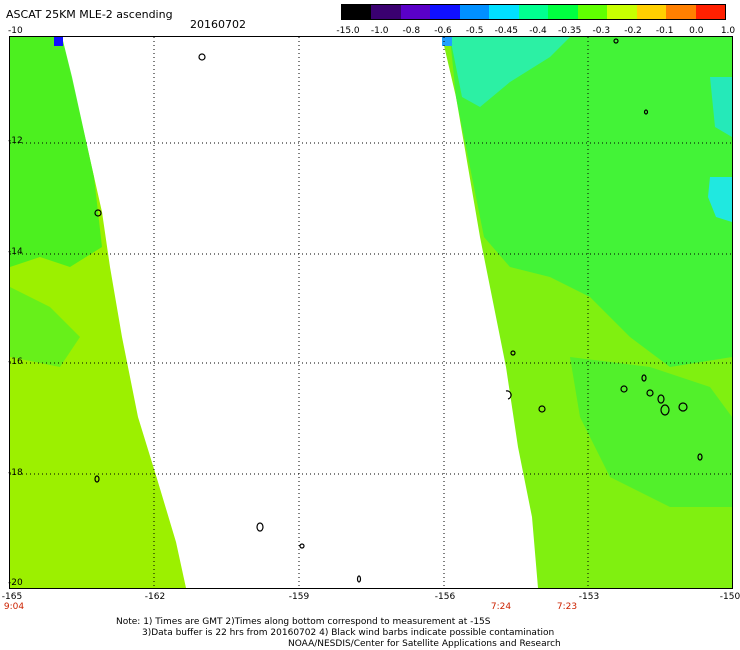 Image resolution: width=740 pixels, height=650 pixels. What do you see at coordinates (570, 31) in the screenshot?
I see `colorbar-label: -0.35` at bounding box center [570, 31].